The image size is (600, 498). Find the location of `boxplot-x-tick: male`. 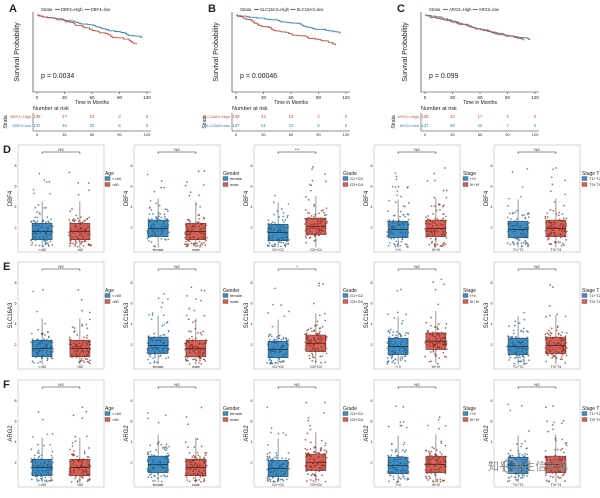

boxplot-x-tick: male is located at coordinates (196, 367).